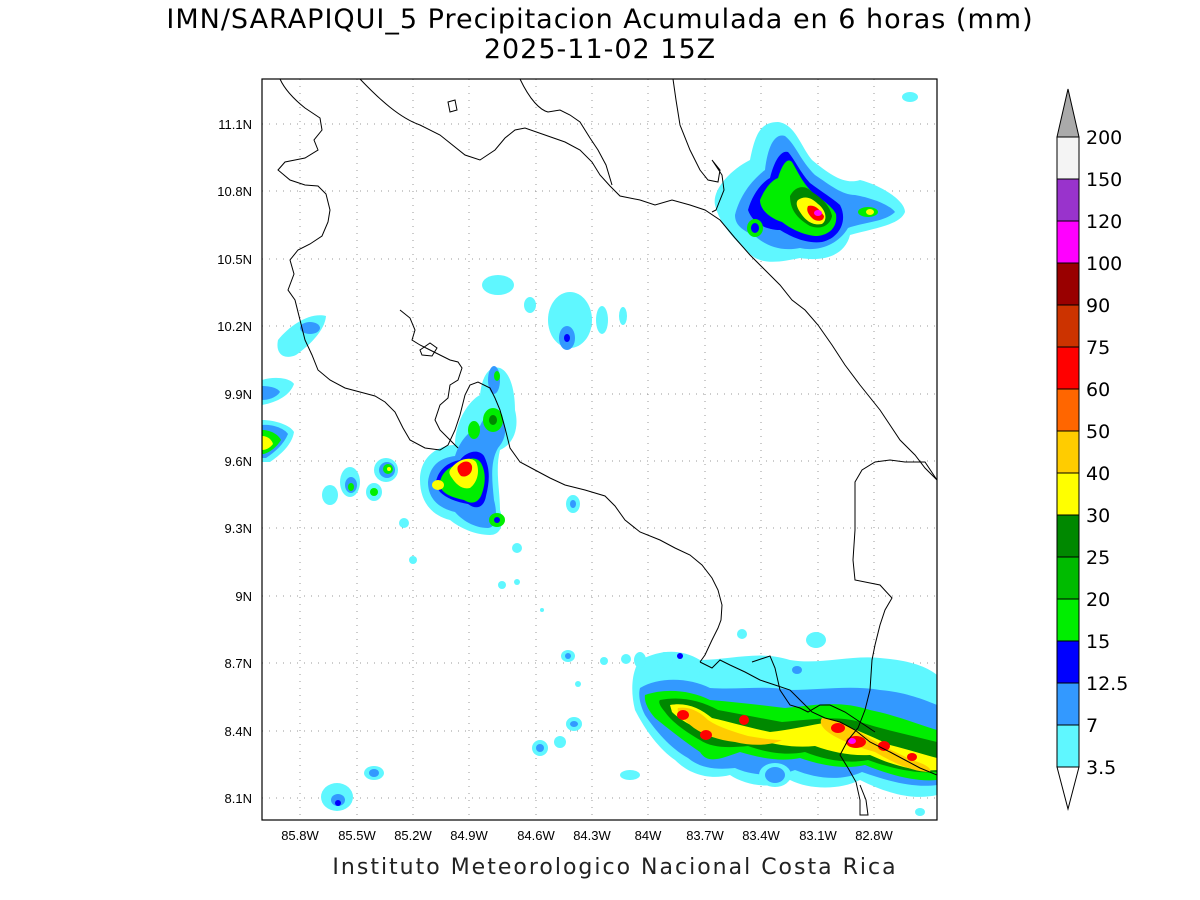 This screenshot has width=1200, height=900. I want to click on precip-cell-west, so click(339, 439).